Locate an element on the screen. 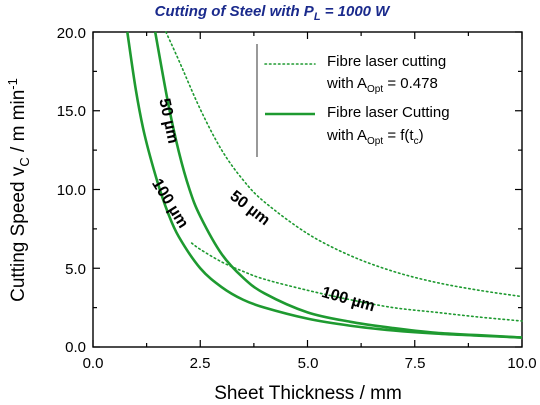  x-tick-label: 2.5 is located at coordinates (200, 363).